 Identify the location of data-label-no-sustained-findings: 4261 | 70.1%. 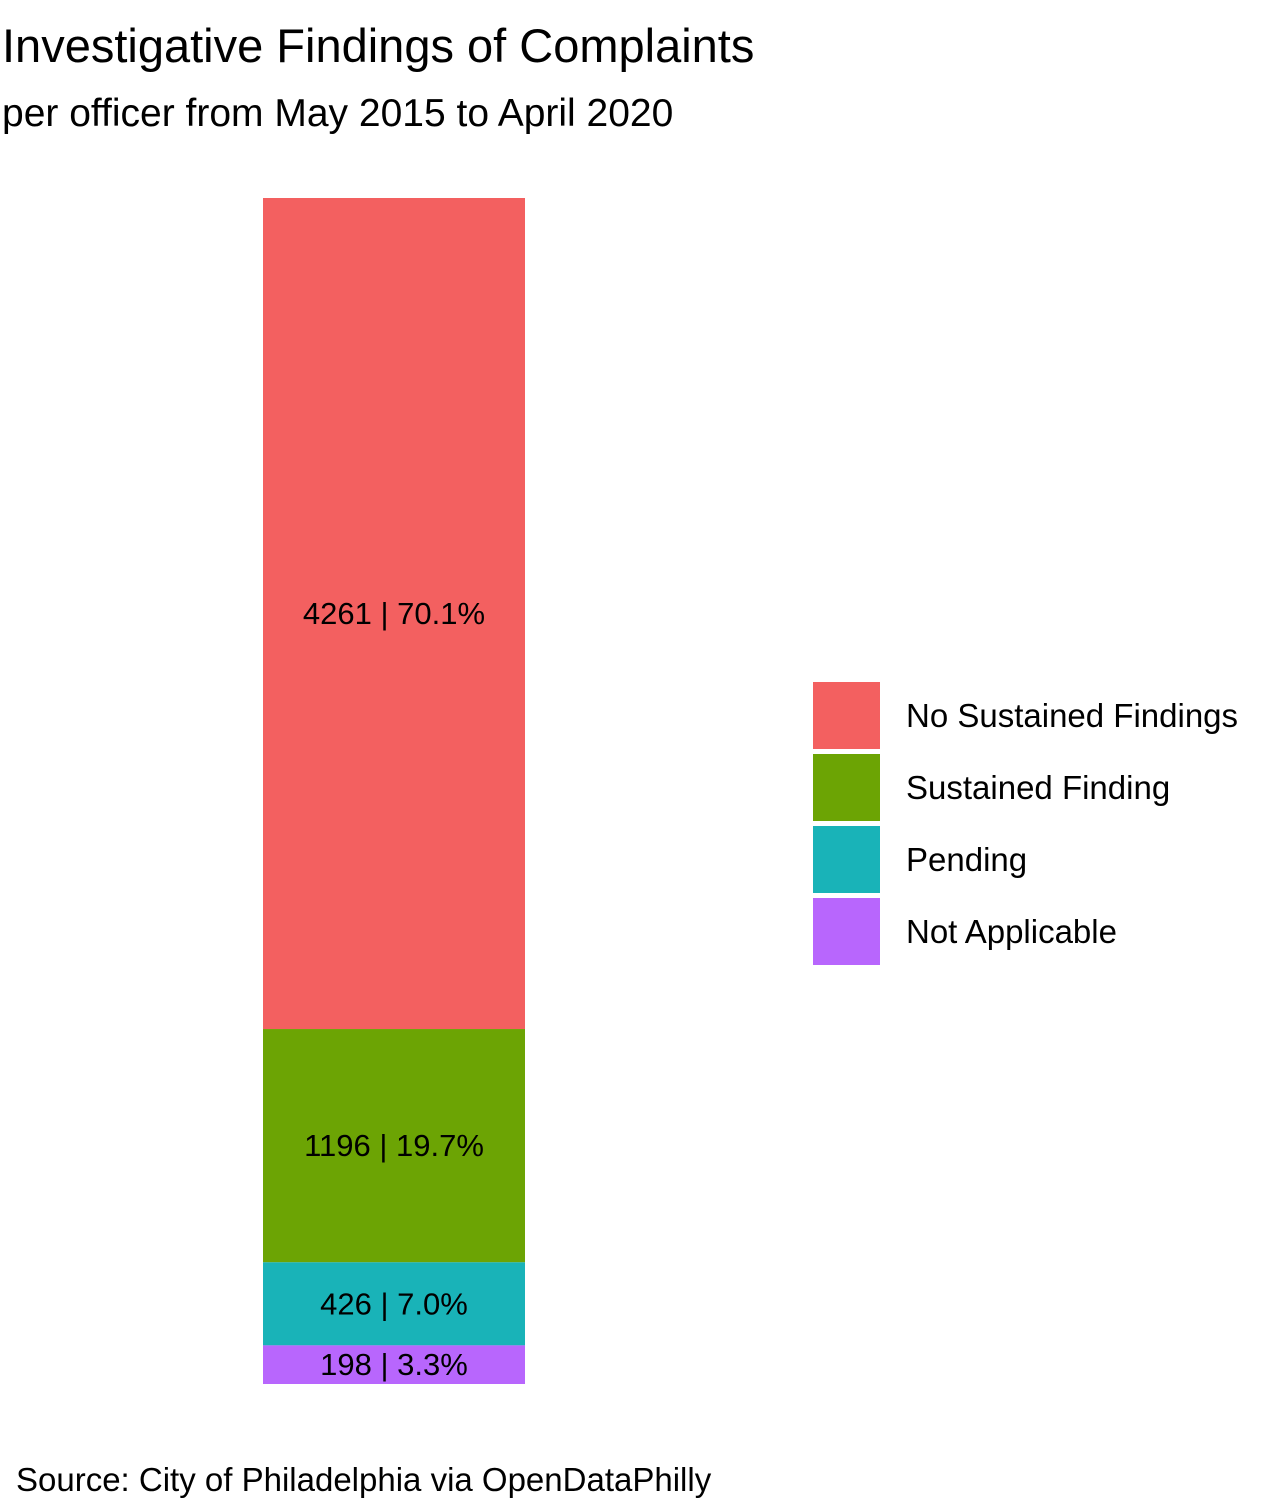
(394, 613).